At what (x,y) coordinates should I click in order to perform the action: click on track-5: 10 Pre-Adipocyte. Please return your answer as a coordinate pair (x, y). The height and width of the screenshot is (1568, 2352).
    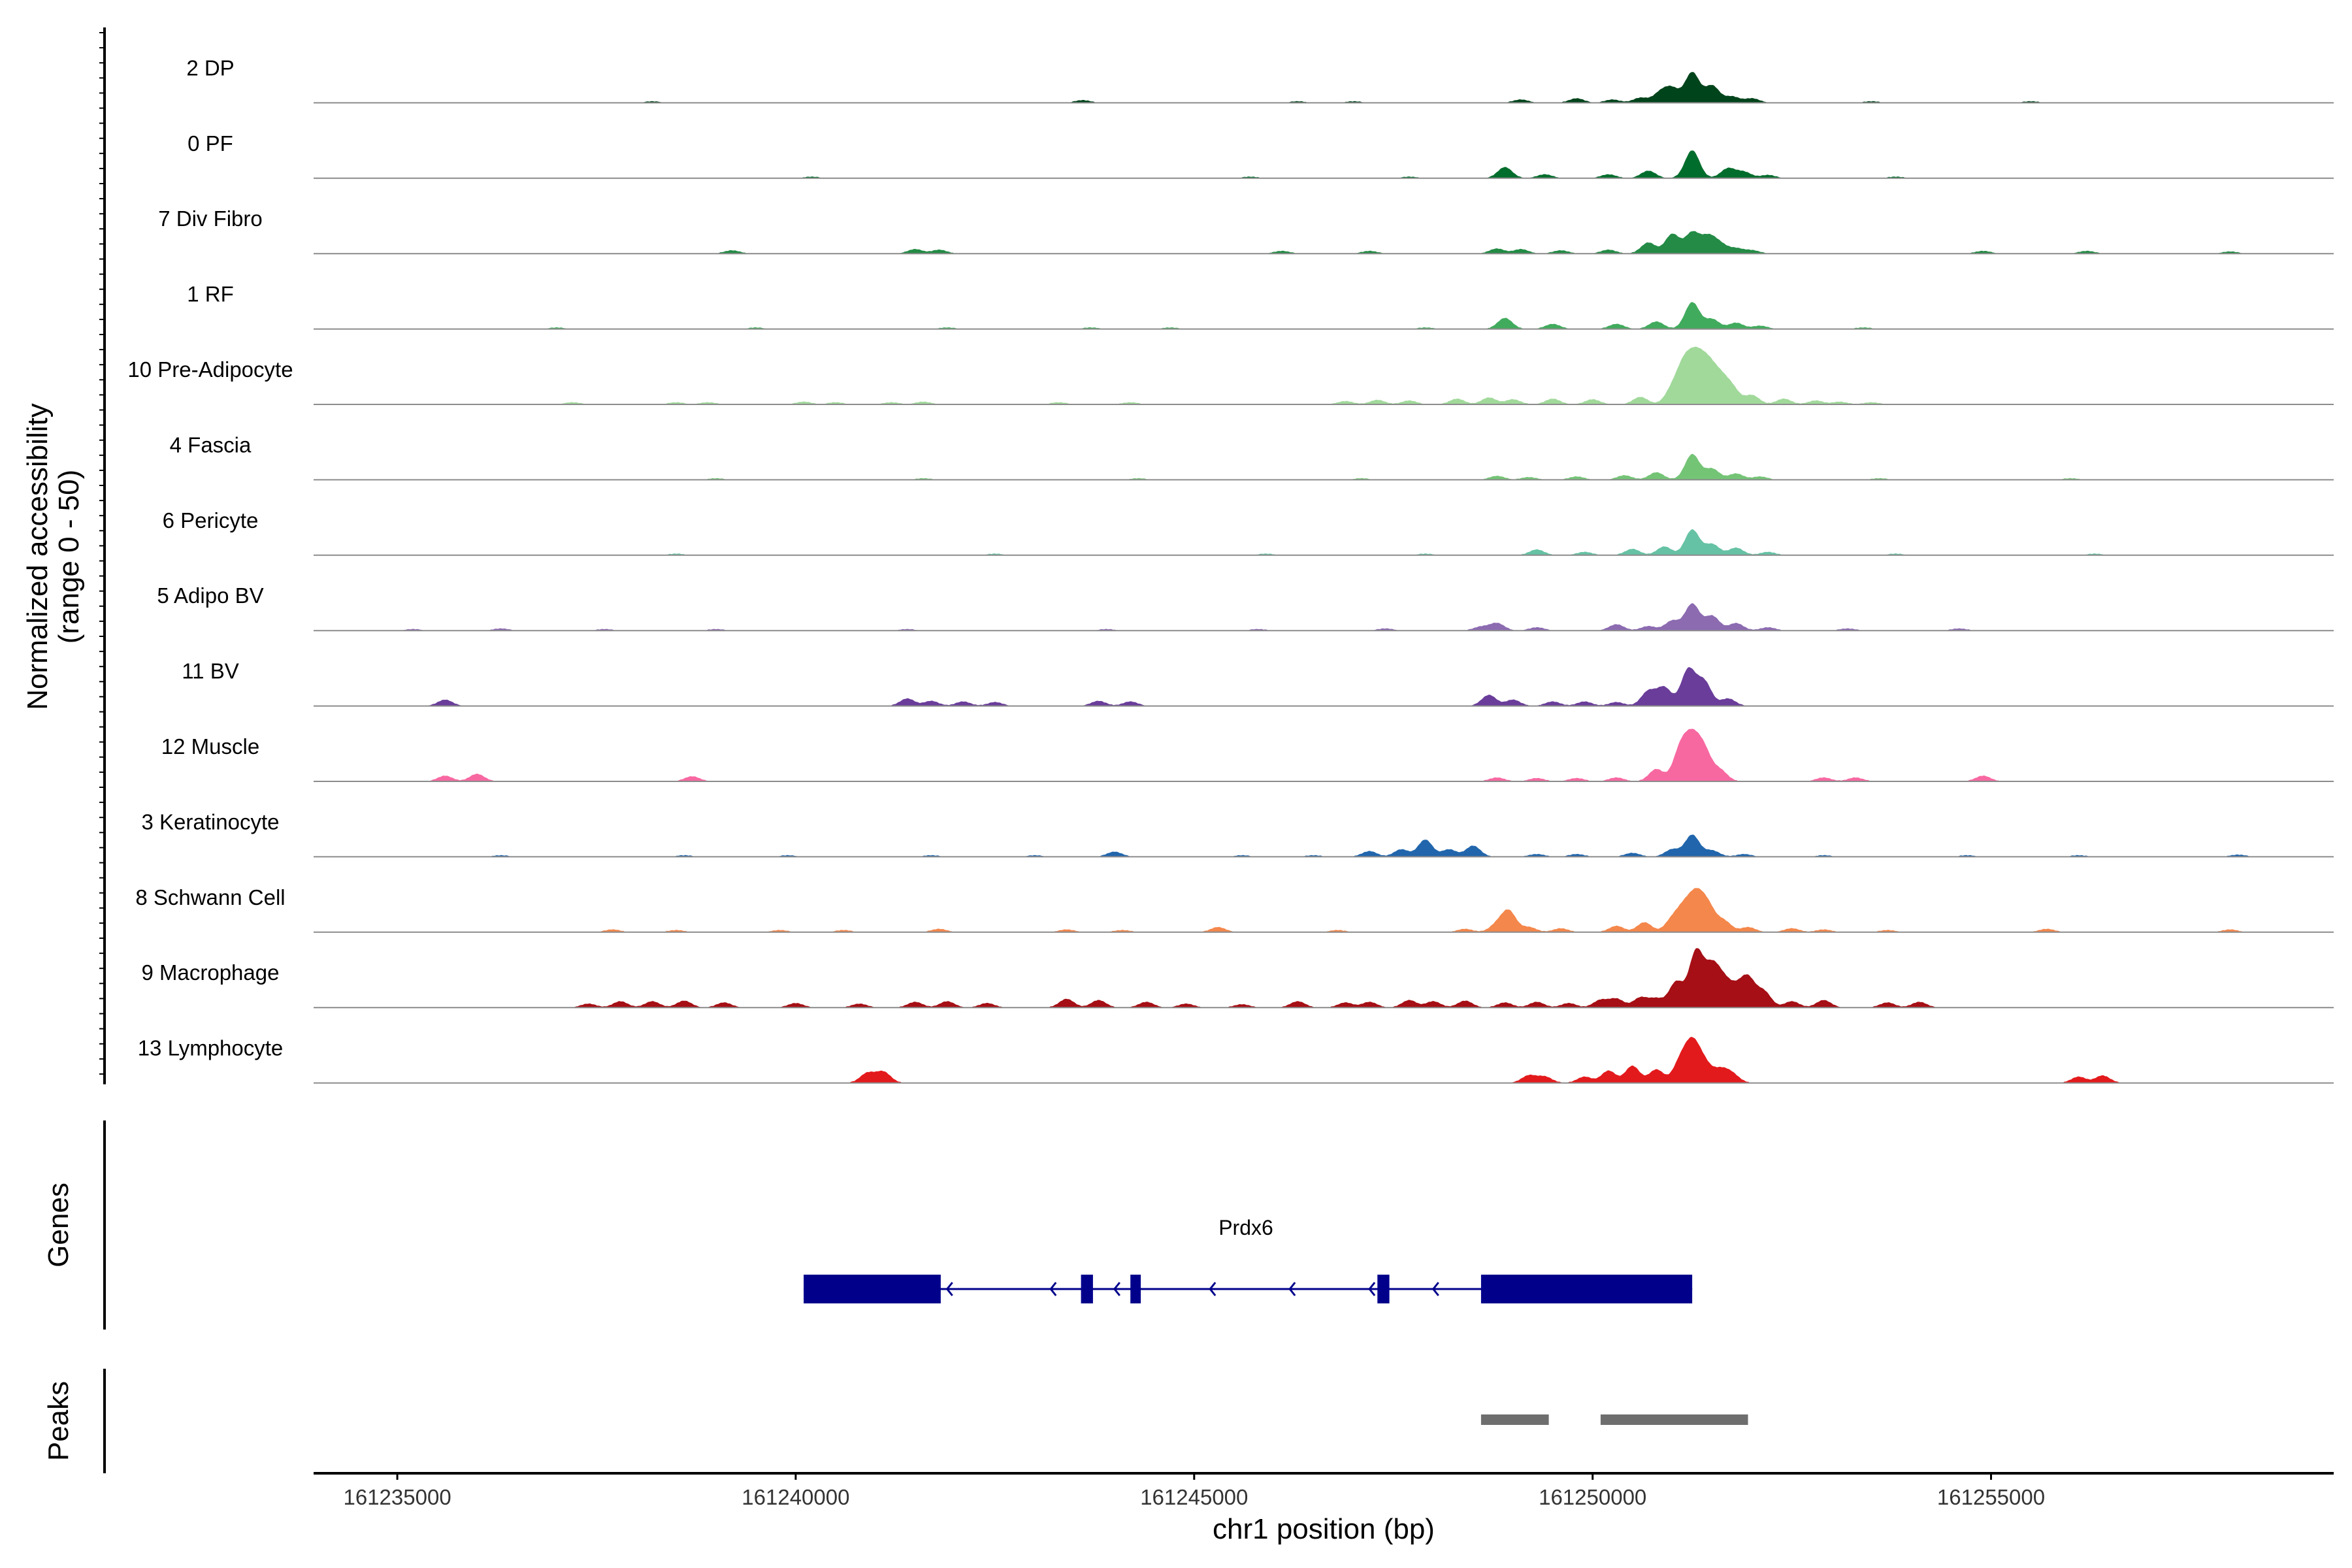
    Looking at the image, I should click on (1230, 375).